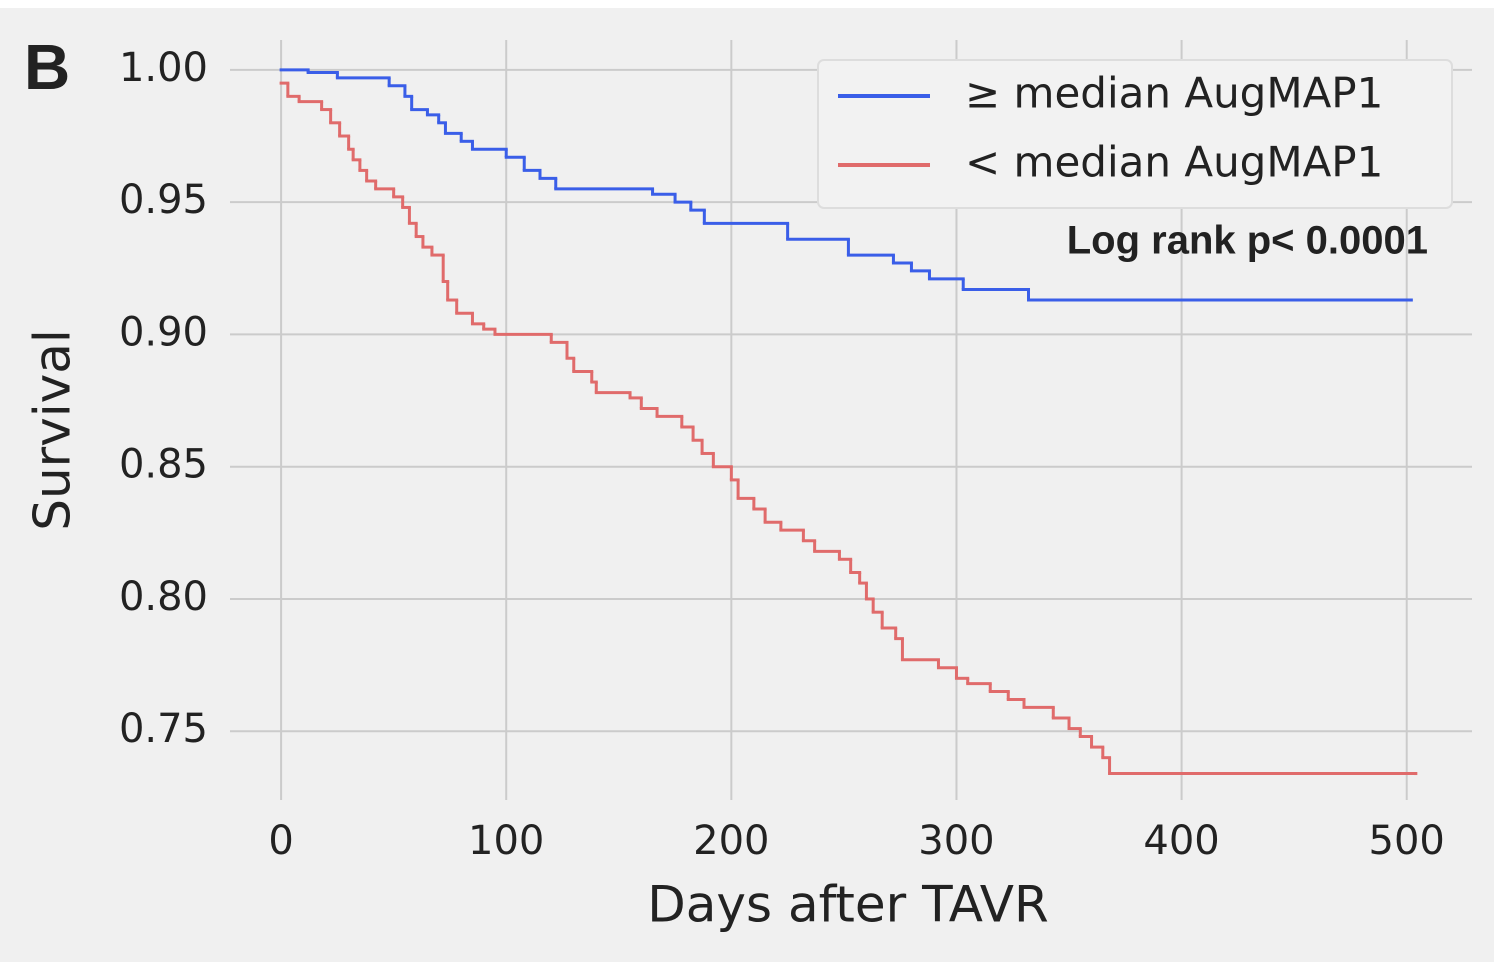 The image size is (1494, 962). What do you see at coordinates (1407, 841) in the screenshot?
I see `x-tick-label: 500` at bounding box center [1407, 841].